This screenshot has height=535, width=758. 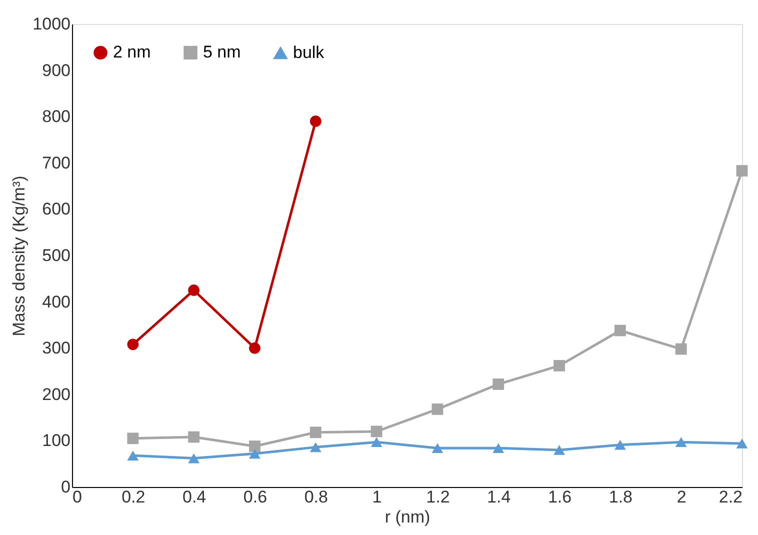 What do you see at coordinates (56, 70) in the screenshot?
I see `y-tick-label: 900` at bounding box center [56, 70].